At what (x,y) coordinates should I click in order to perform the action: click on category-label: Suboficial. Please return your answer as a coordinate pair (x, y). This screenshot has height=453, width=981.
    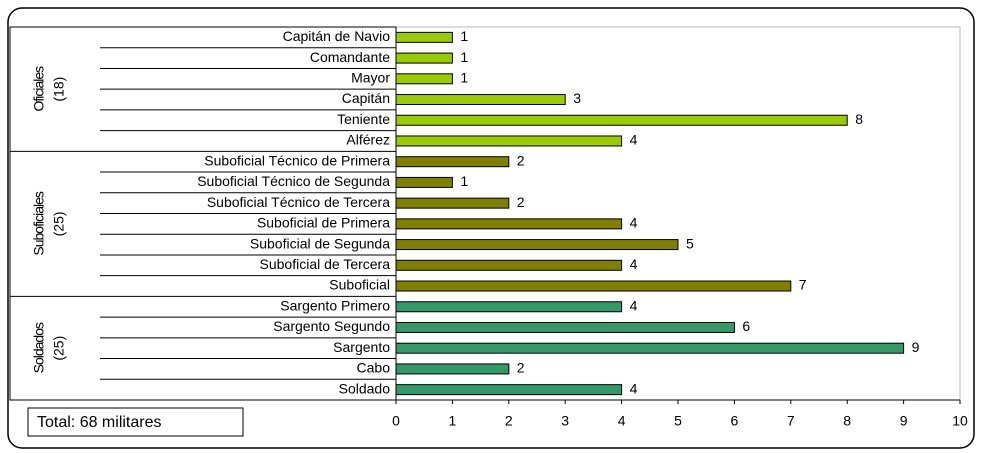
    Looking at the image, I should click on (359, 285).